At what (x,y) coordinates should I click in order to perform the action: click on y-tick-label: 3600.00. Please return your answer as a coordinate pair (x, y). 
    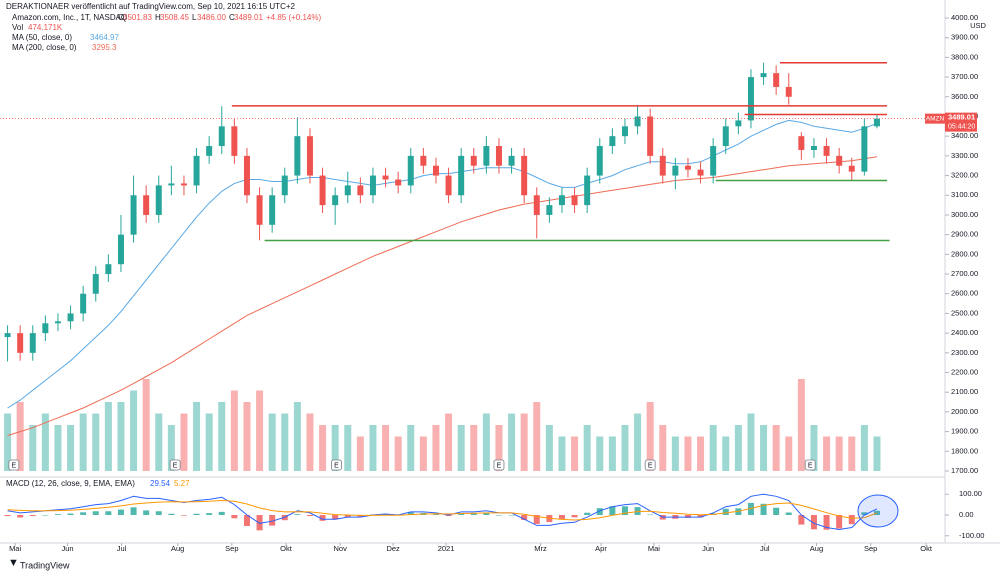
    Looking at the image, I should click on (964, 96).